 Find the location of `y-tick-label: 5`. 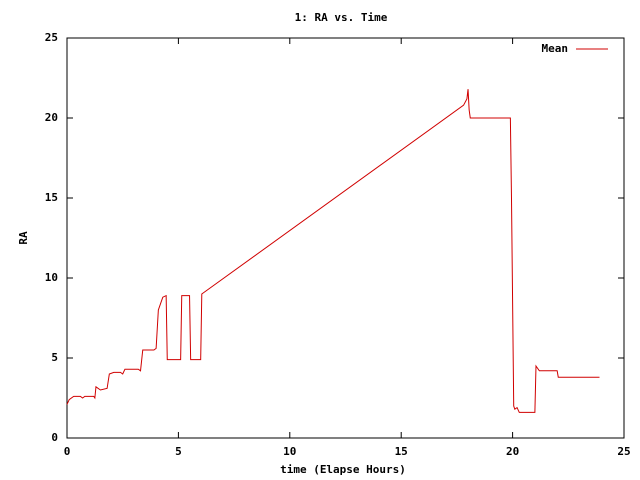

y-tick-label: 5 is located at coordinates (54, 357).